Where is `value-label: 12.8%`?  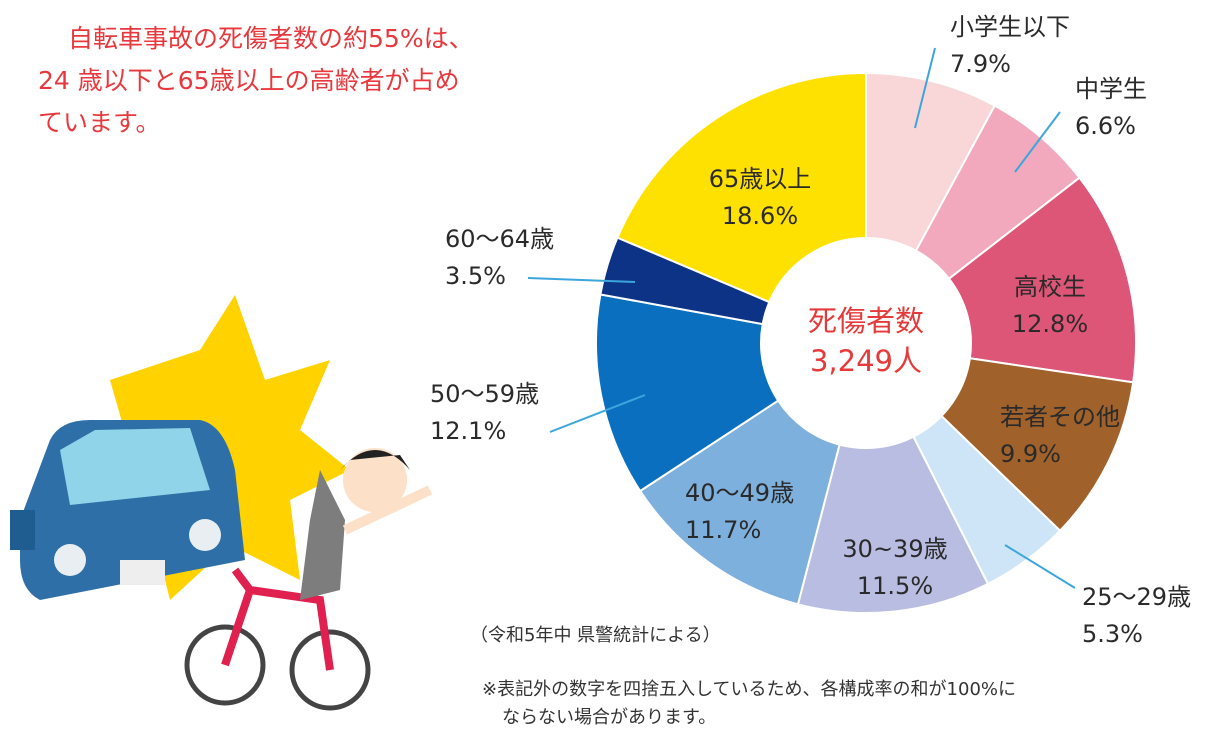
value-label: 12.8% is located at coordinates (1050, 324).